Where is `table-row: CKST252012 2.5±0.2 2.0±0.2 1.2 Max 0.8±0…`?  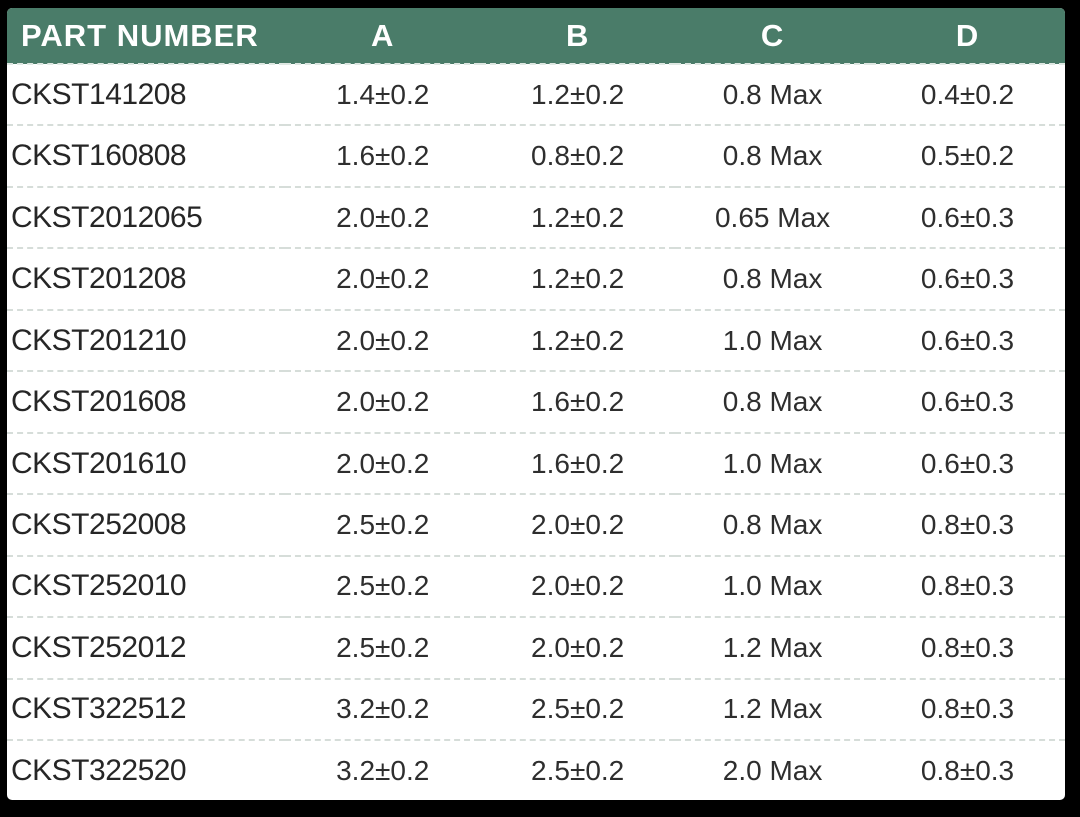 table-row: CKST252012 2.5±0.2 2.0±0.2 1.2 Max 0.8±0… is located at coordinates (536, 647).